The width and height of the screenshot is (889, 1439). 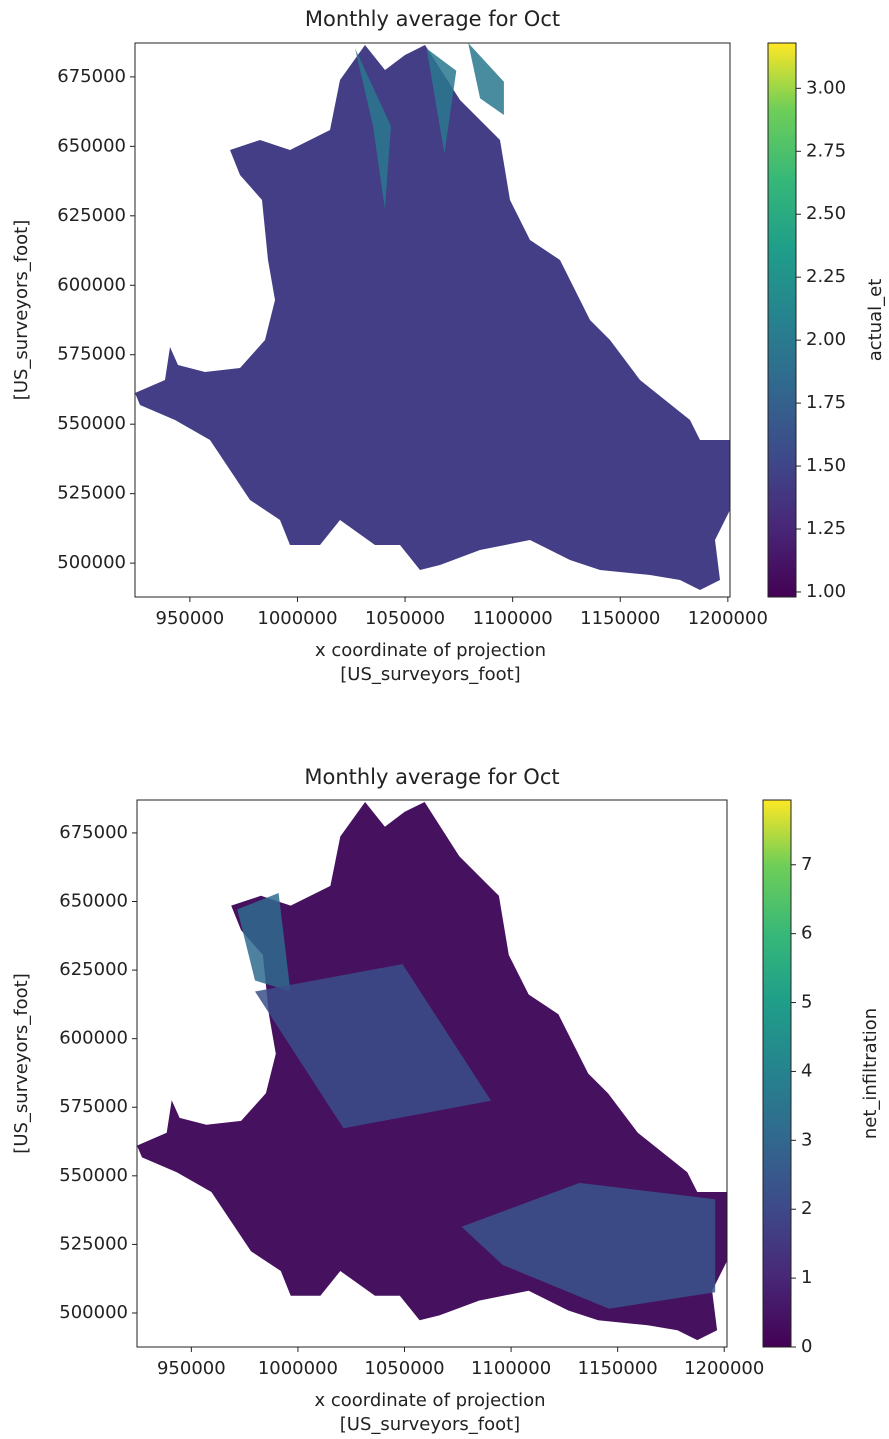 What do you see at coordinates (806, 1002) in the screenshot?
I see `colorbar-tick-label: 5` at bounding box center [806, 1002].